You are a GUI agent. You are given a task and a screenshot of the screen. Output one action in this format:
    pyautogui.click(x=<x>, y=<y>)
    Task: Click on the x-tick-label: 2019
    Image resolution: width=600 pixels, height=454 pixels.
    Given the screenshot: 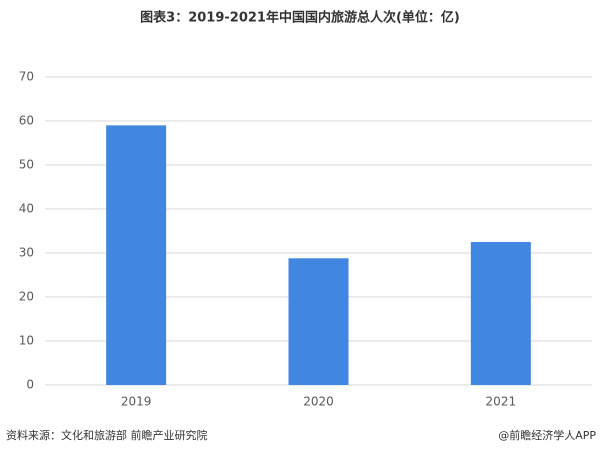 What is the action you would take?
    pyautogui.click(x=136, y=402)
    